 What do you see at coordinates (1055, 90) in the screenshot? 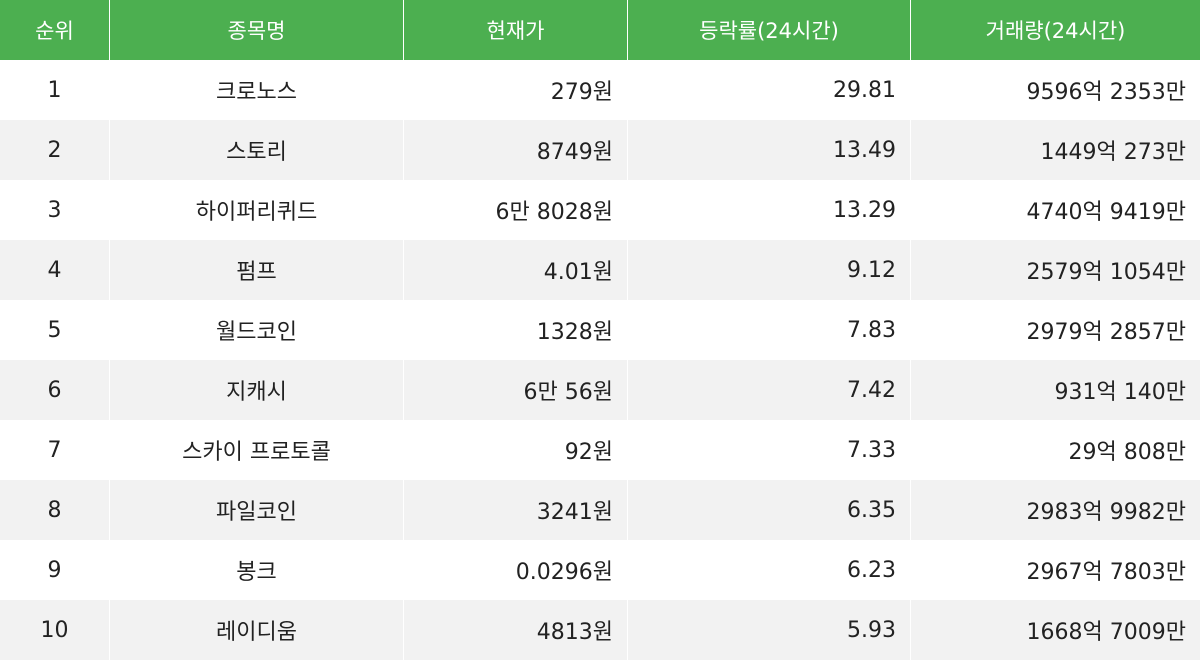
I see `volume-cell: 9596억 2353만` at bounding box center [1055, 90].